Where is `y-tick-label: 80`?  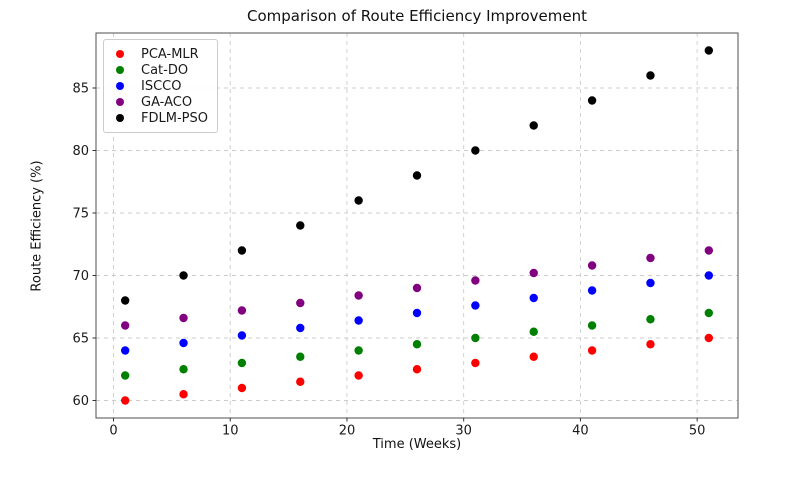 y-tick-label: 80 is located at coordinates (80, 151).